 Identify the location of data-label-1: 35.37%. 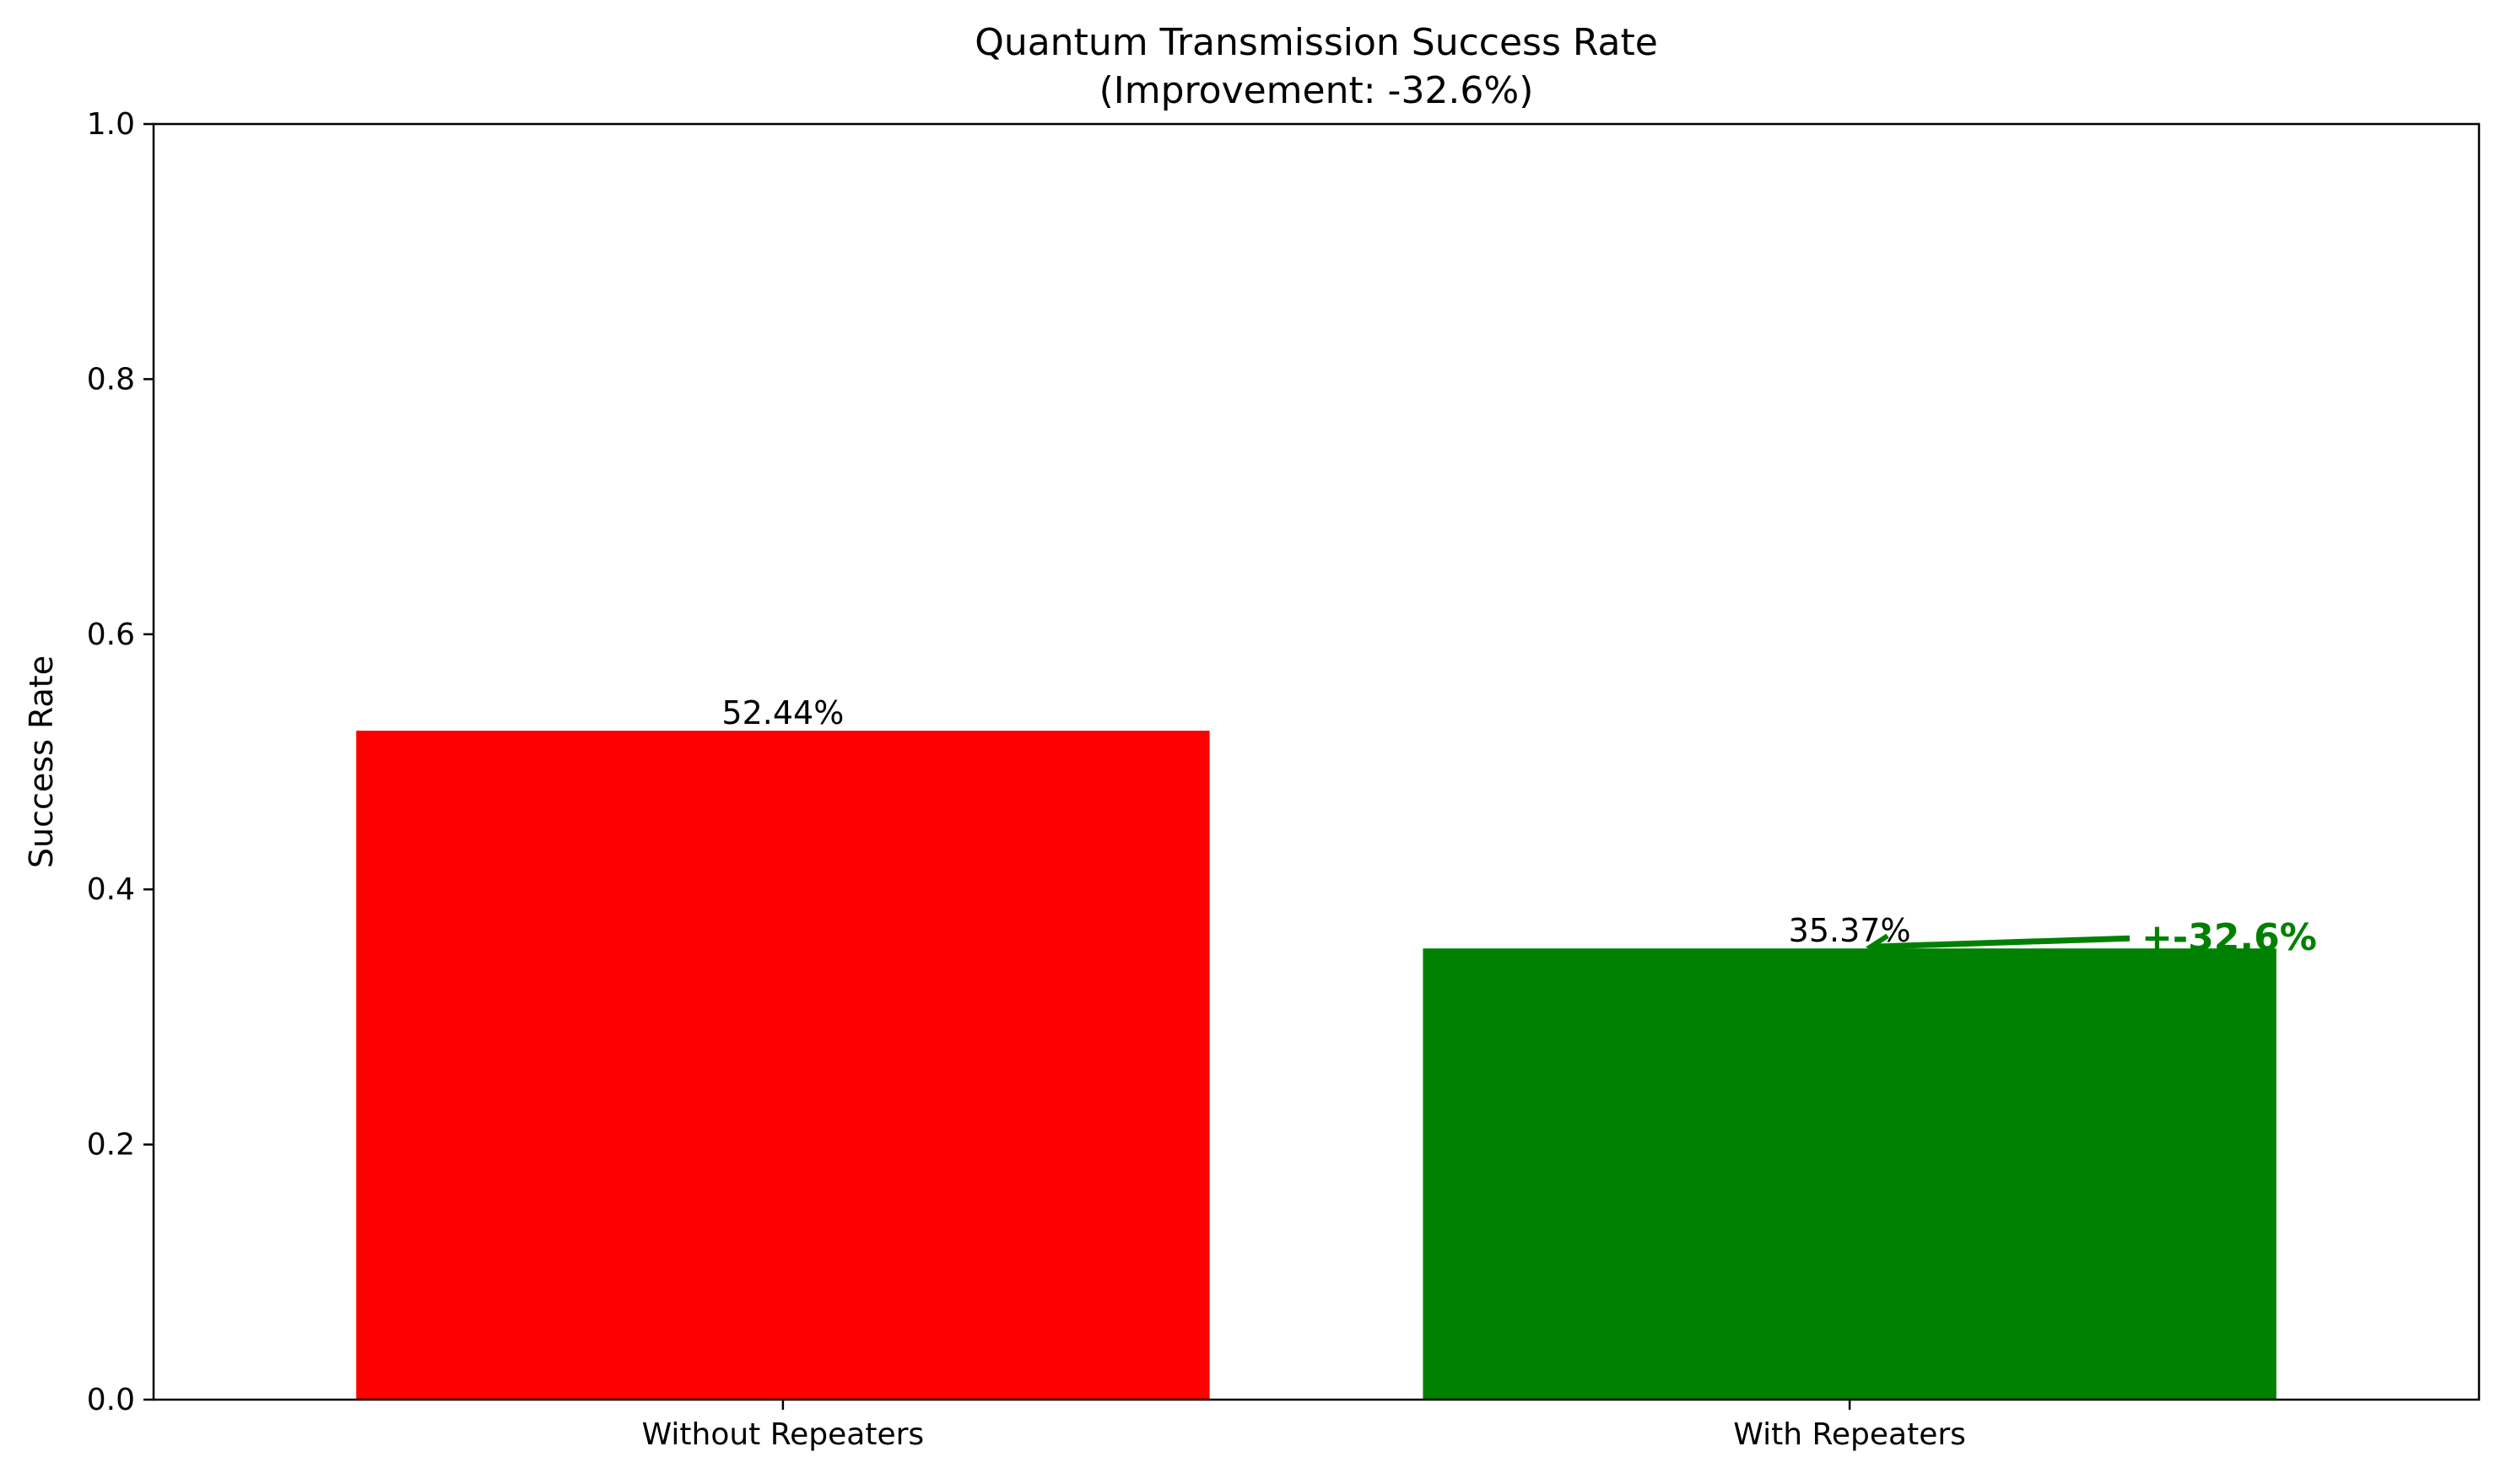
(1850, 930).